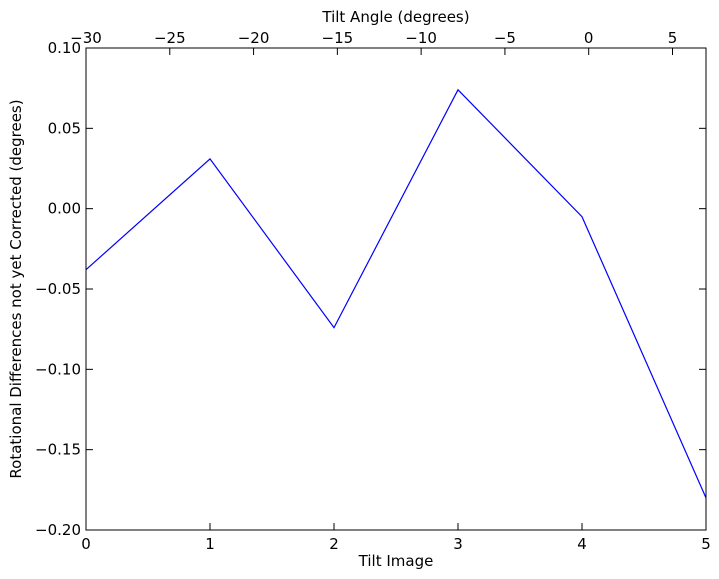 Image resolution: width=719 pixels, height=579 pixels. What do you see at coordinates (505, 38) in the screenshot?
I see `top-tick-label: −5` at bounding box center [505, 38].